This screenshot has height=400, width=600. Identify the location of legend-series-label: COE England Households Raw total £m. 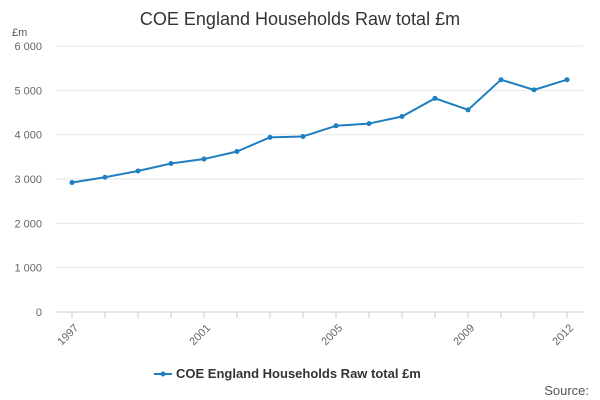
(298, 373).